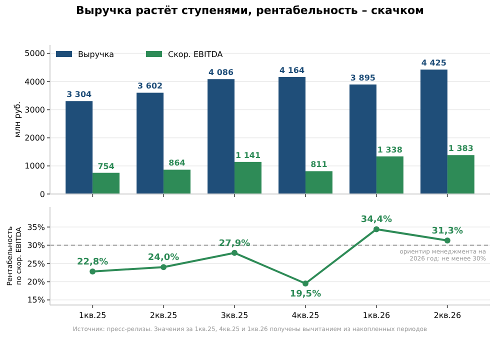  I want to click on data-label: 4 164, so click(292, 70).